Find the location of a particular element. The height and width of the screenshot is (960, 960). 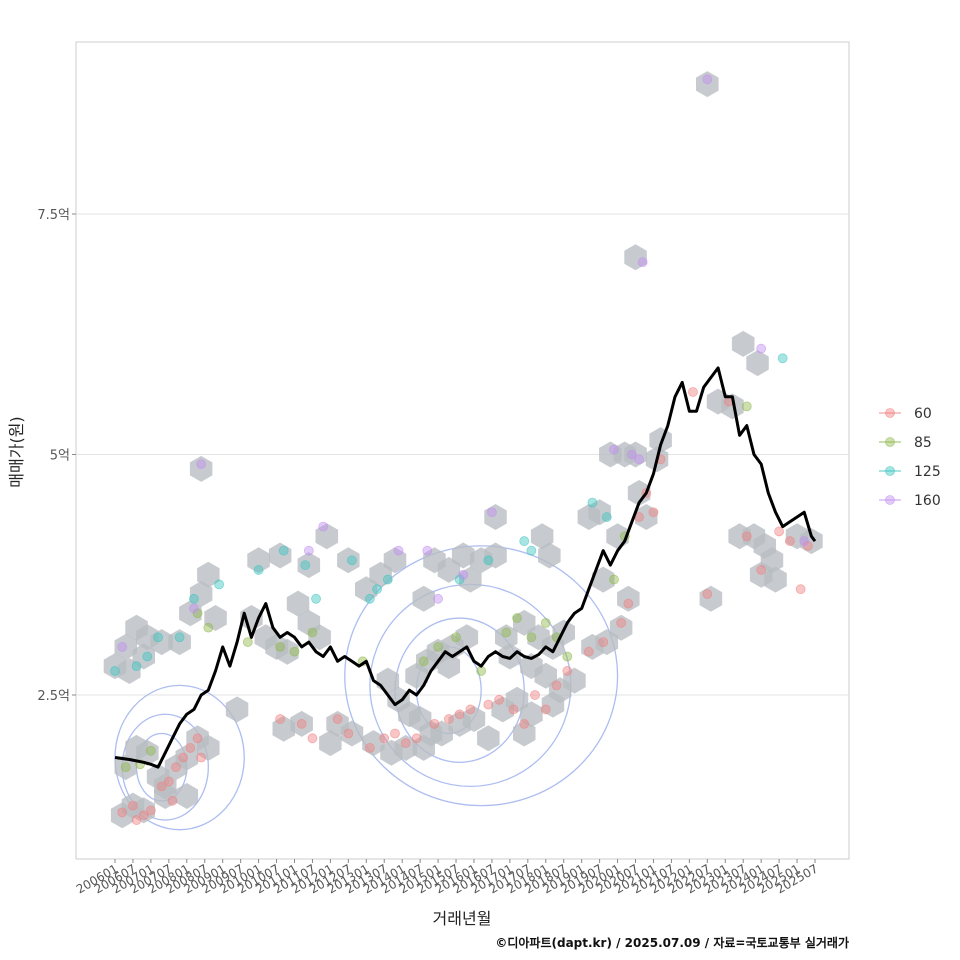

legend-label: 85 is located at coordinates (923, 443).